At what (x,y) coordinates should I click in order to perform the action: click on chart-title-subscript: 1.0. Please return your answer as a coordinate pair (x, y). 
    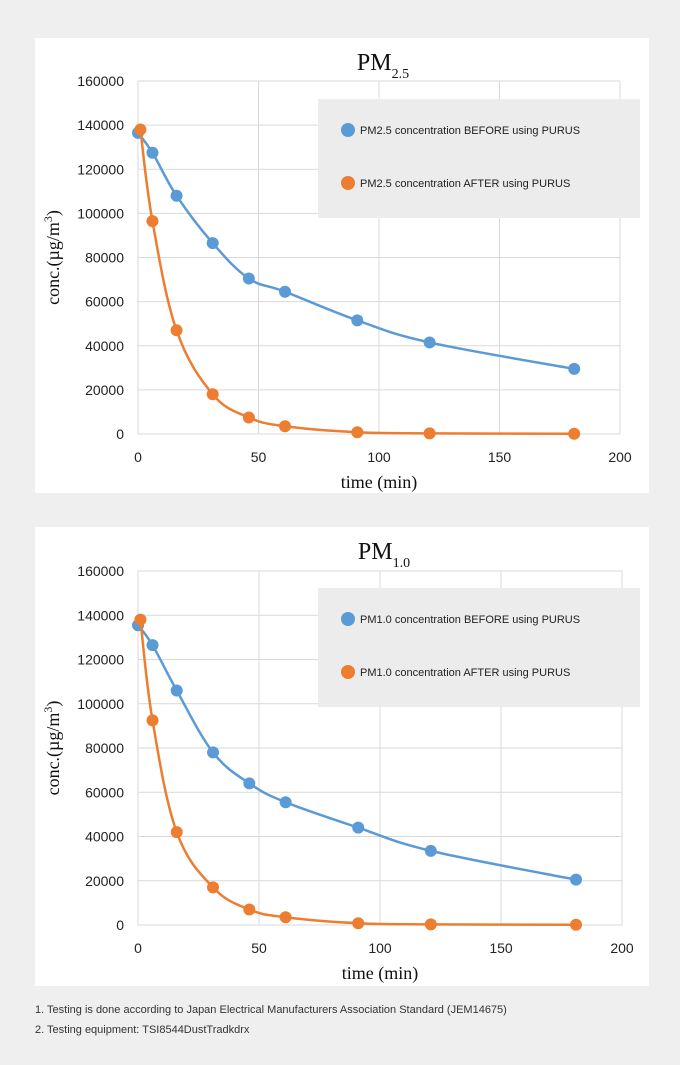
    Looking at the image, I should click on (402, 563).